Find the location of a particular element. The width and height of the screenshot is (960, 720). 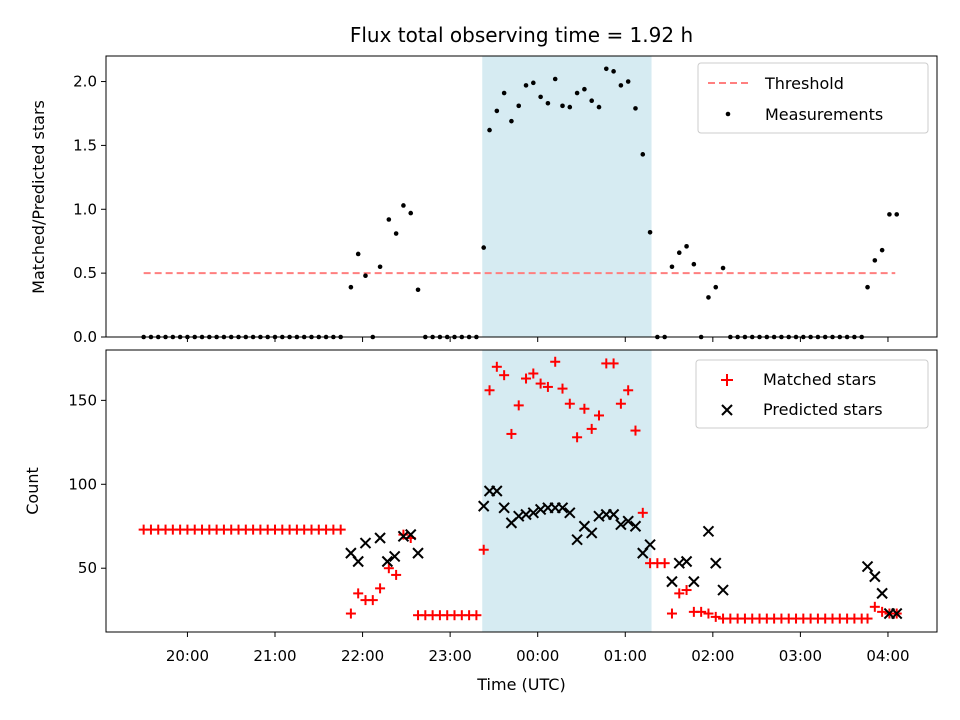

bottom-x-tick-label: 04:00 is located at coordinates (887, 656).